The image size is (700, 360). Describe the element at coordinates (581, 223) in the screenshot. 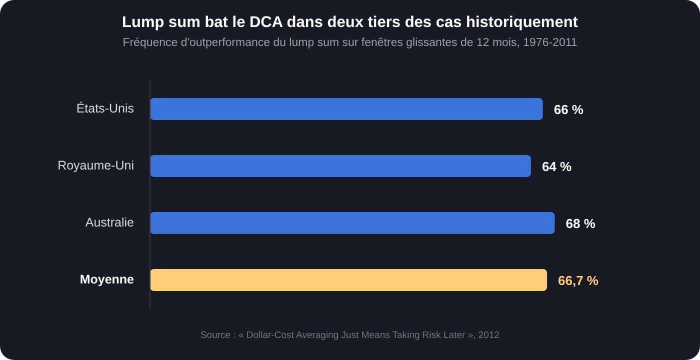

I see `data-label: 68 %` at that location.